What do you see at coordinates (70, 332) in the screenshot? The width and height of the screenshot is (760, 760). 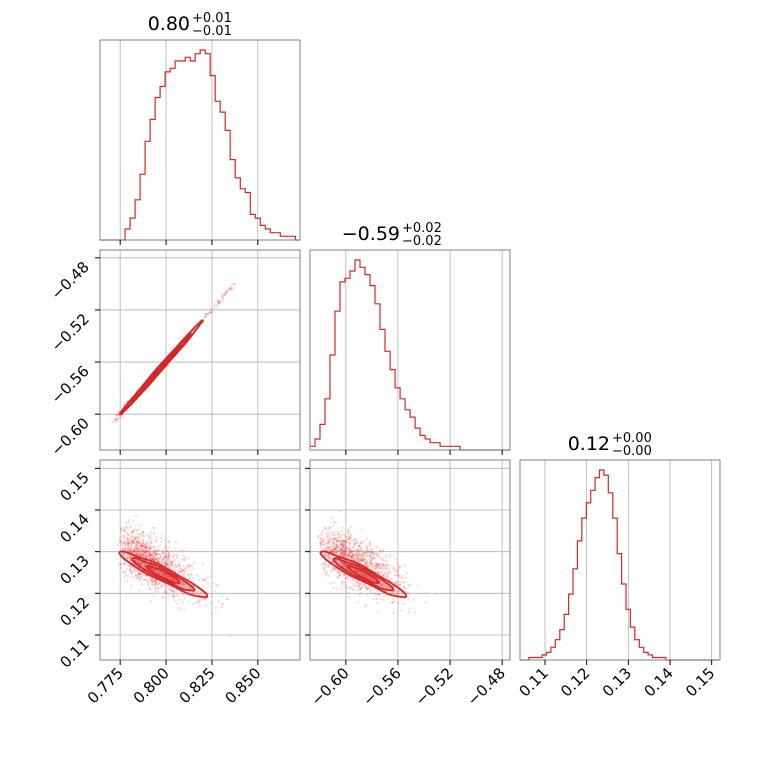 I see `y-tick-label: −0.52` at bounding box center [70, 332].